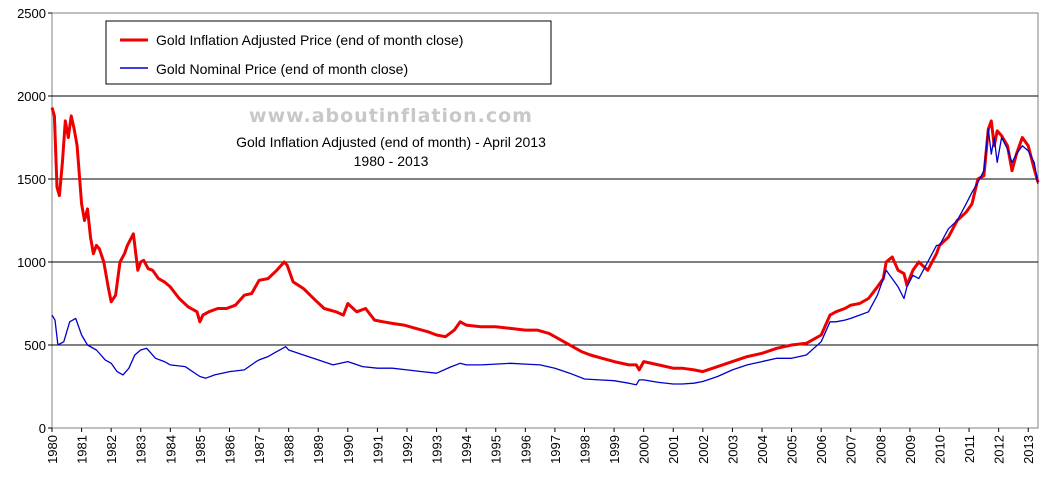  I want to click on watermark: www.aboutinflation.com, so click(391, 116).